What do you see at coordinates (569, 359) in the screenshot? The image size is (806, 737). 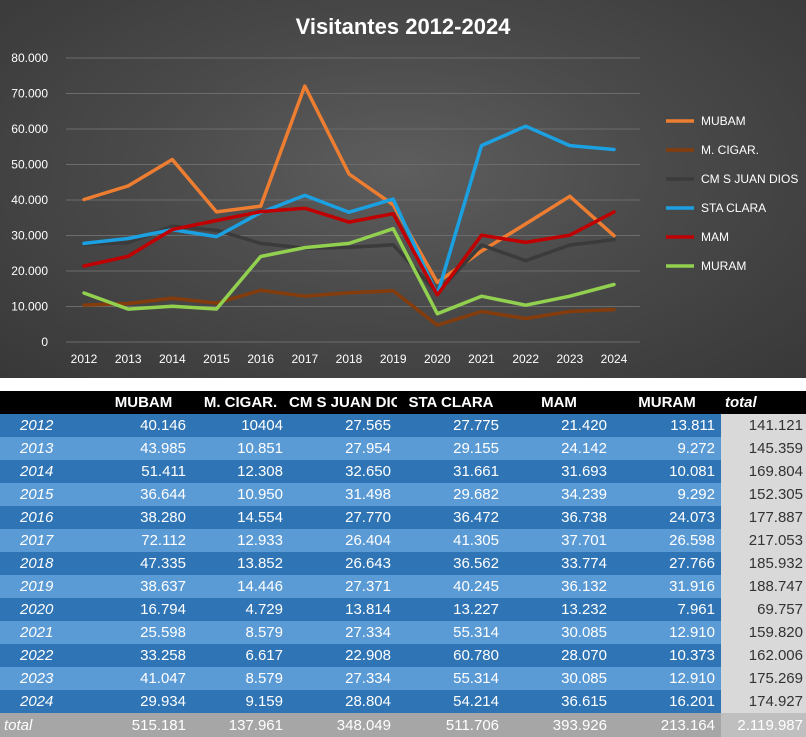 I see `x-tick-label: 2023` at bounding box center [569, 359].